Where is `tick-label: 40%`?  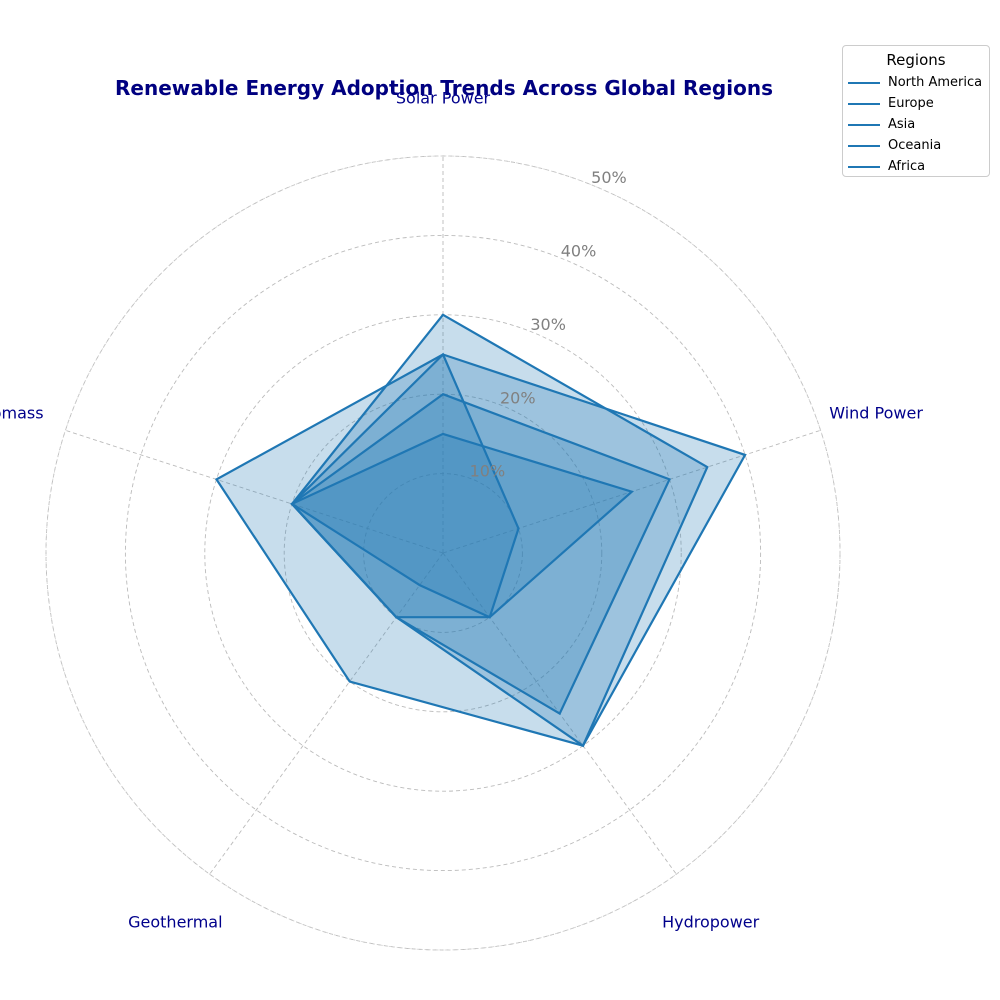
tick-label: 40% is located at coordinates (579, 251).